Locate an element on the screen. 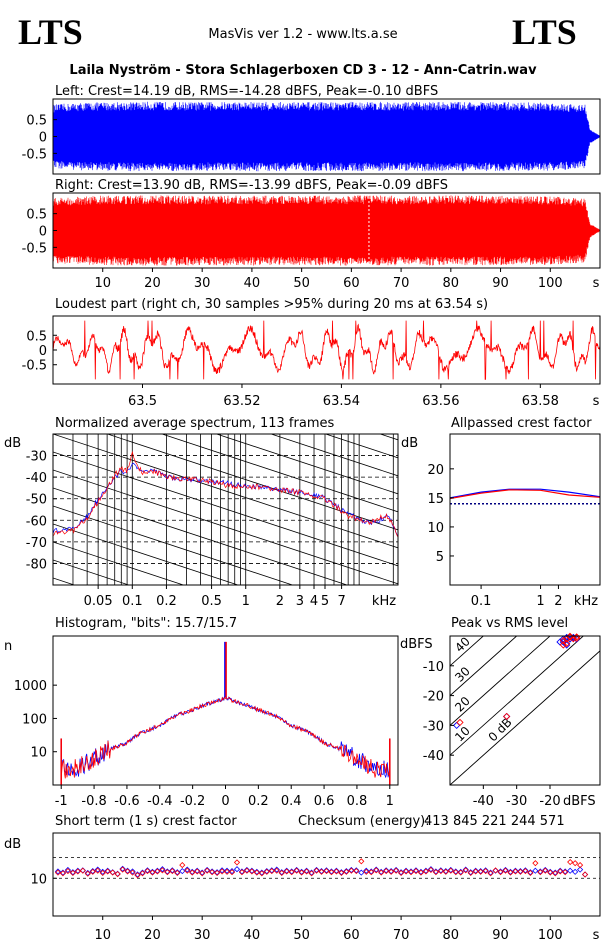 This screenshot has height=946, width=606. right-waveform-xtick-label: 60 is located at coordinates (351, 283).